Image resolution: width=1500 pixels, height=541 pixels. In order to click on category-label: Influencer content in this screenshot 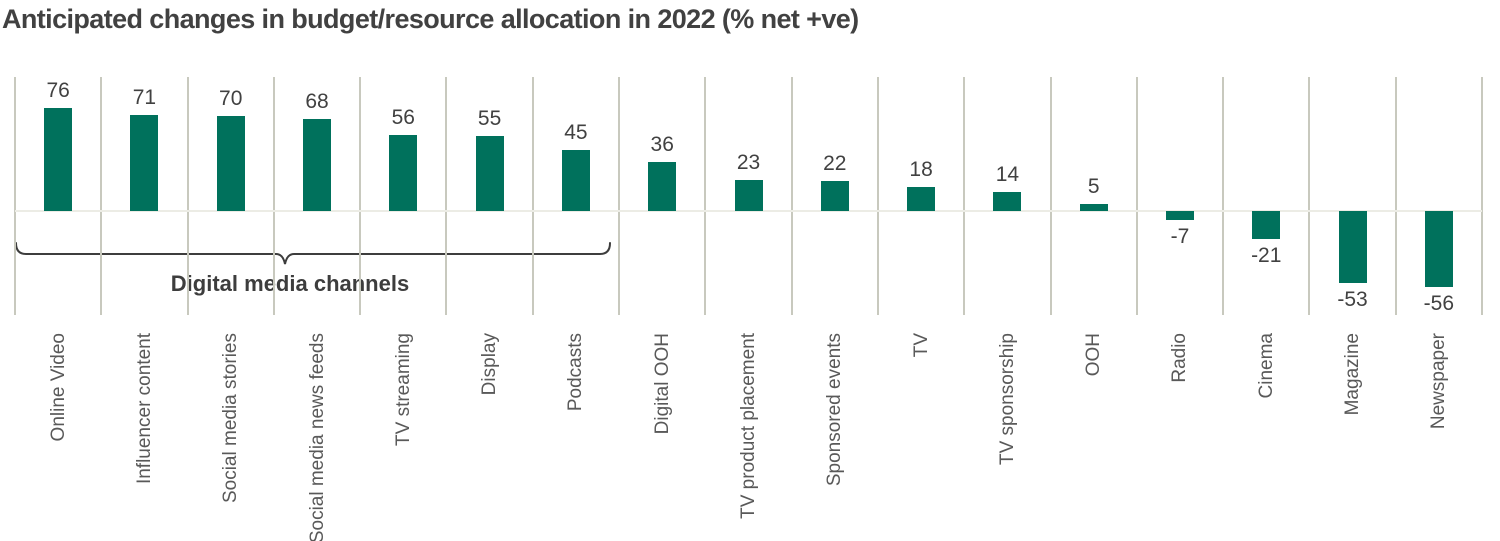, I will do `click(144, 409)`.